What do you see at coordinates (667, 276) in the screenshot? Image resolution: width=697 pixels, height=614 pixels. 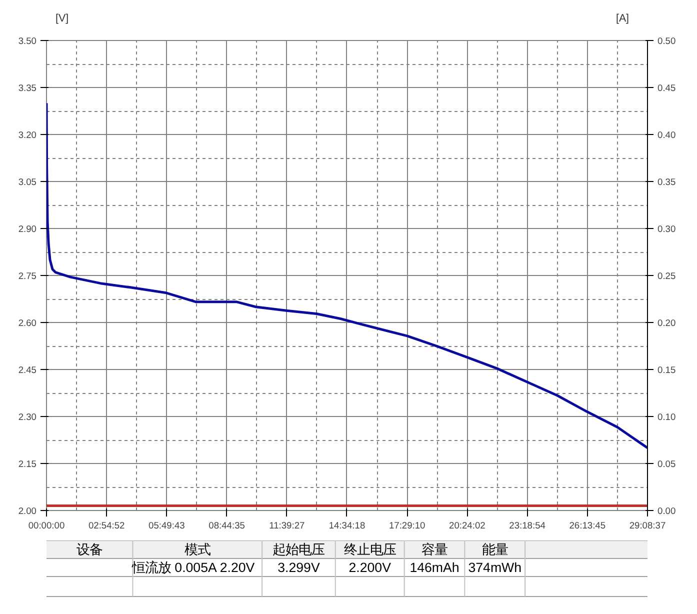 I see `y2-tick-label: 0.25` at bounding box center [667, 276].